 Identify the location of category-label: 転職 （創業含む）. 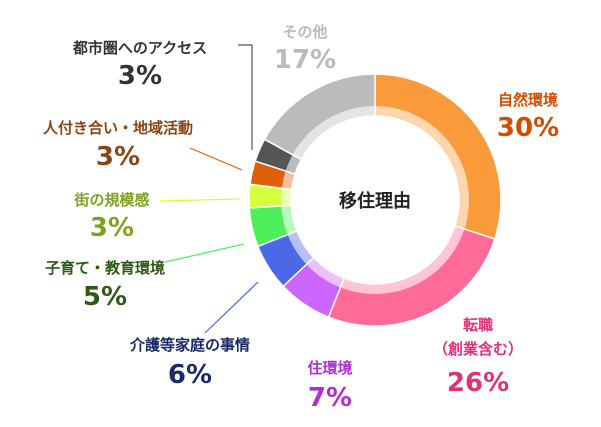
(478, 337).